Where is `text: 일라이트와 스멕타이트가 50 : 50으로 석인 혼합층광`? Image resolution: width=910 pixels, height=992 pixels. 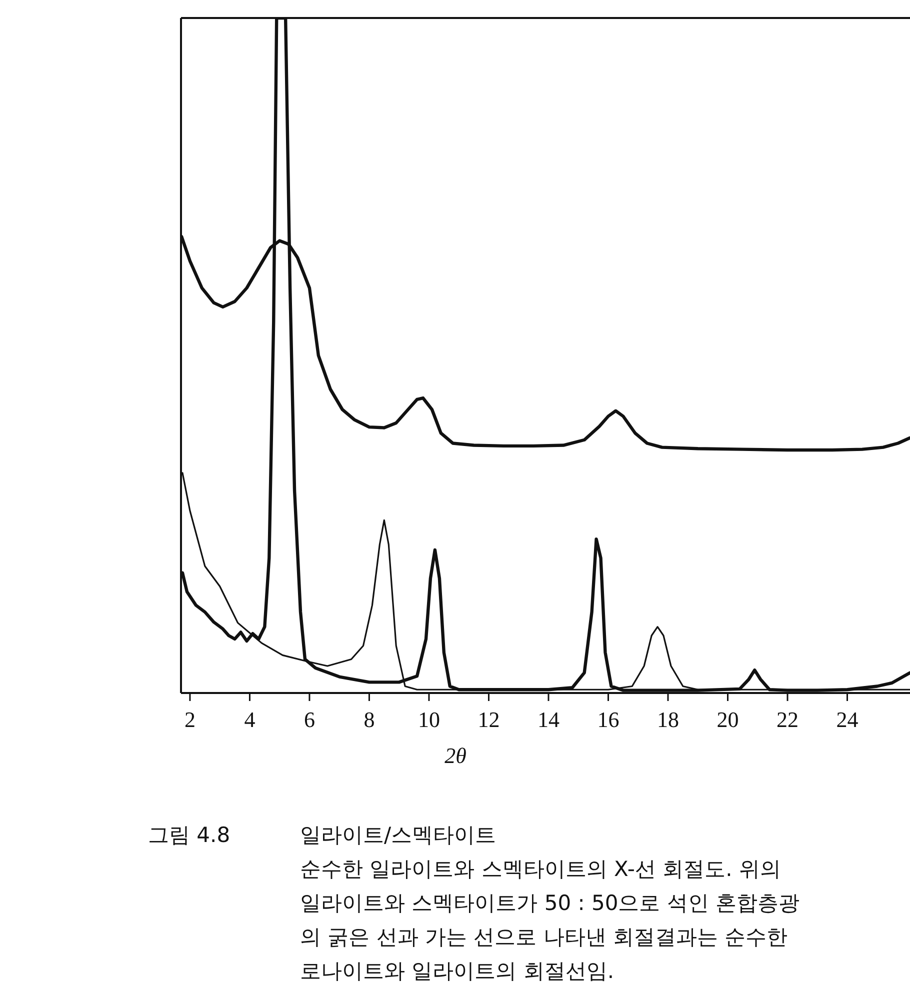
text: 일라이트와 스멕타이트가 50 : 50으로 석인 혼합층광 is located at coordinates (550, 903).